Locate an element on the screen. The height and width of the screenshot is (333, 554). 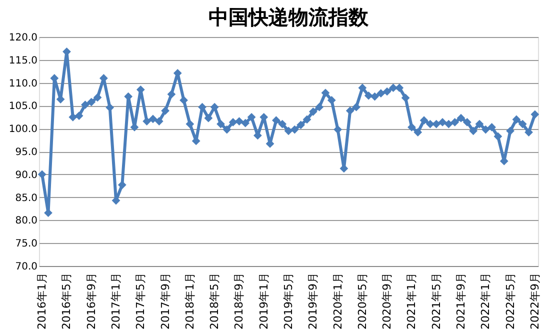
x-tick-label: 2021年1月 is located at coordinates (411, 301).